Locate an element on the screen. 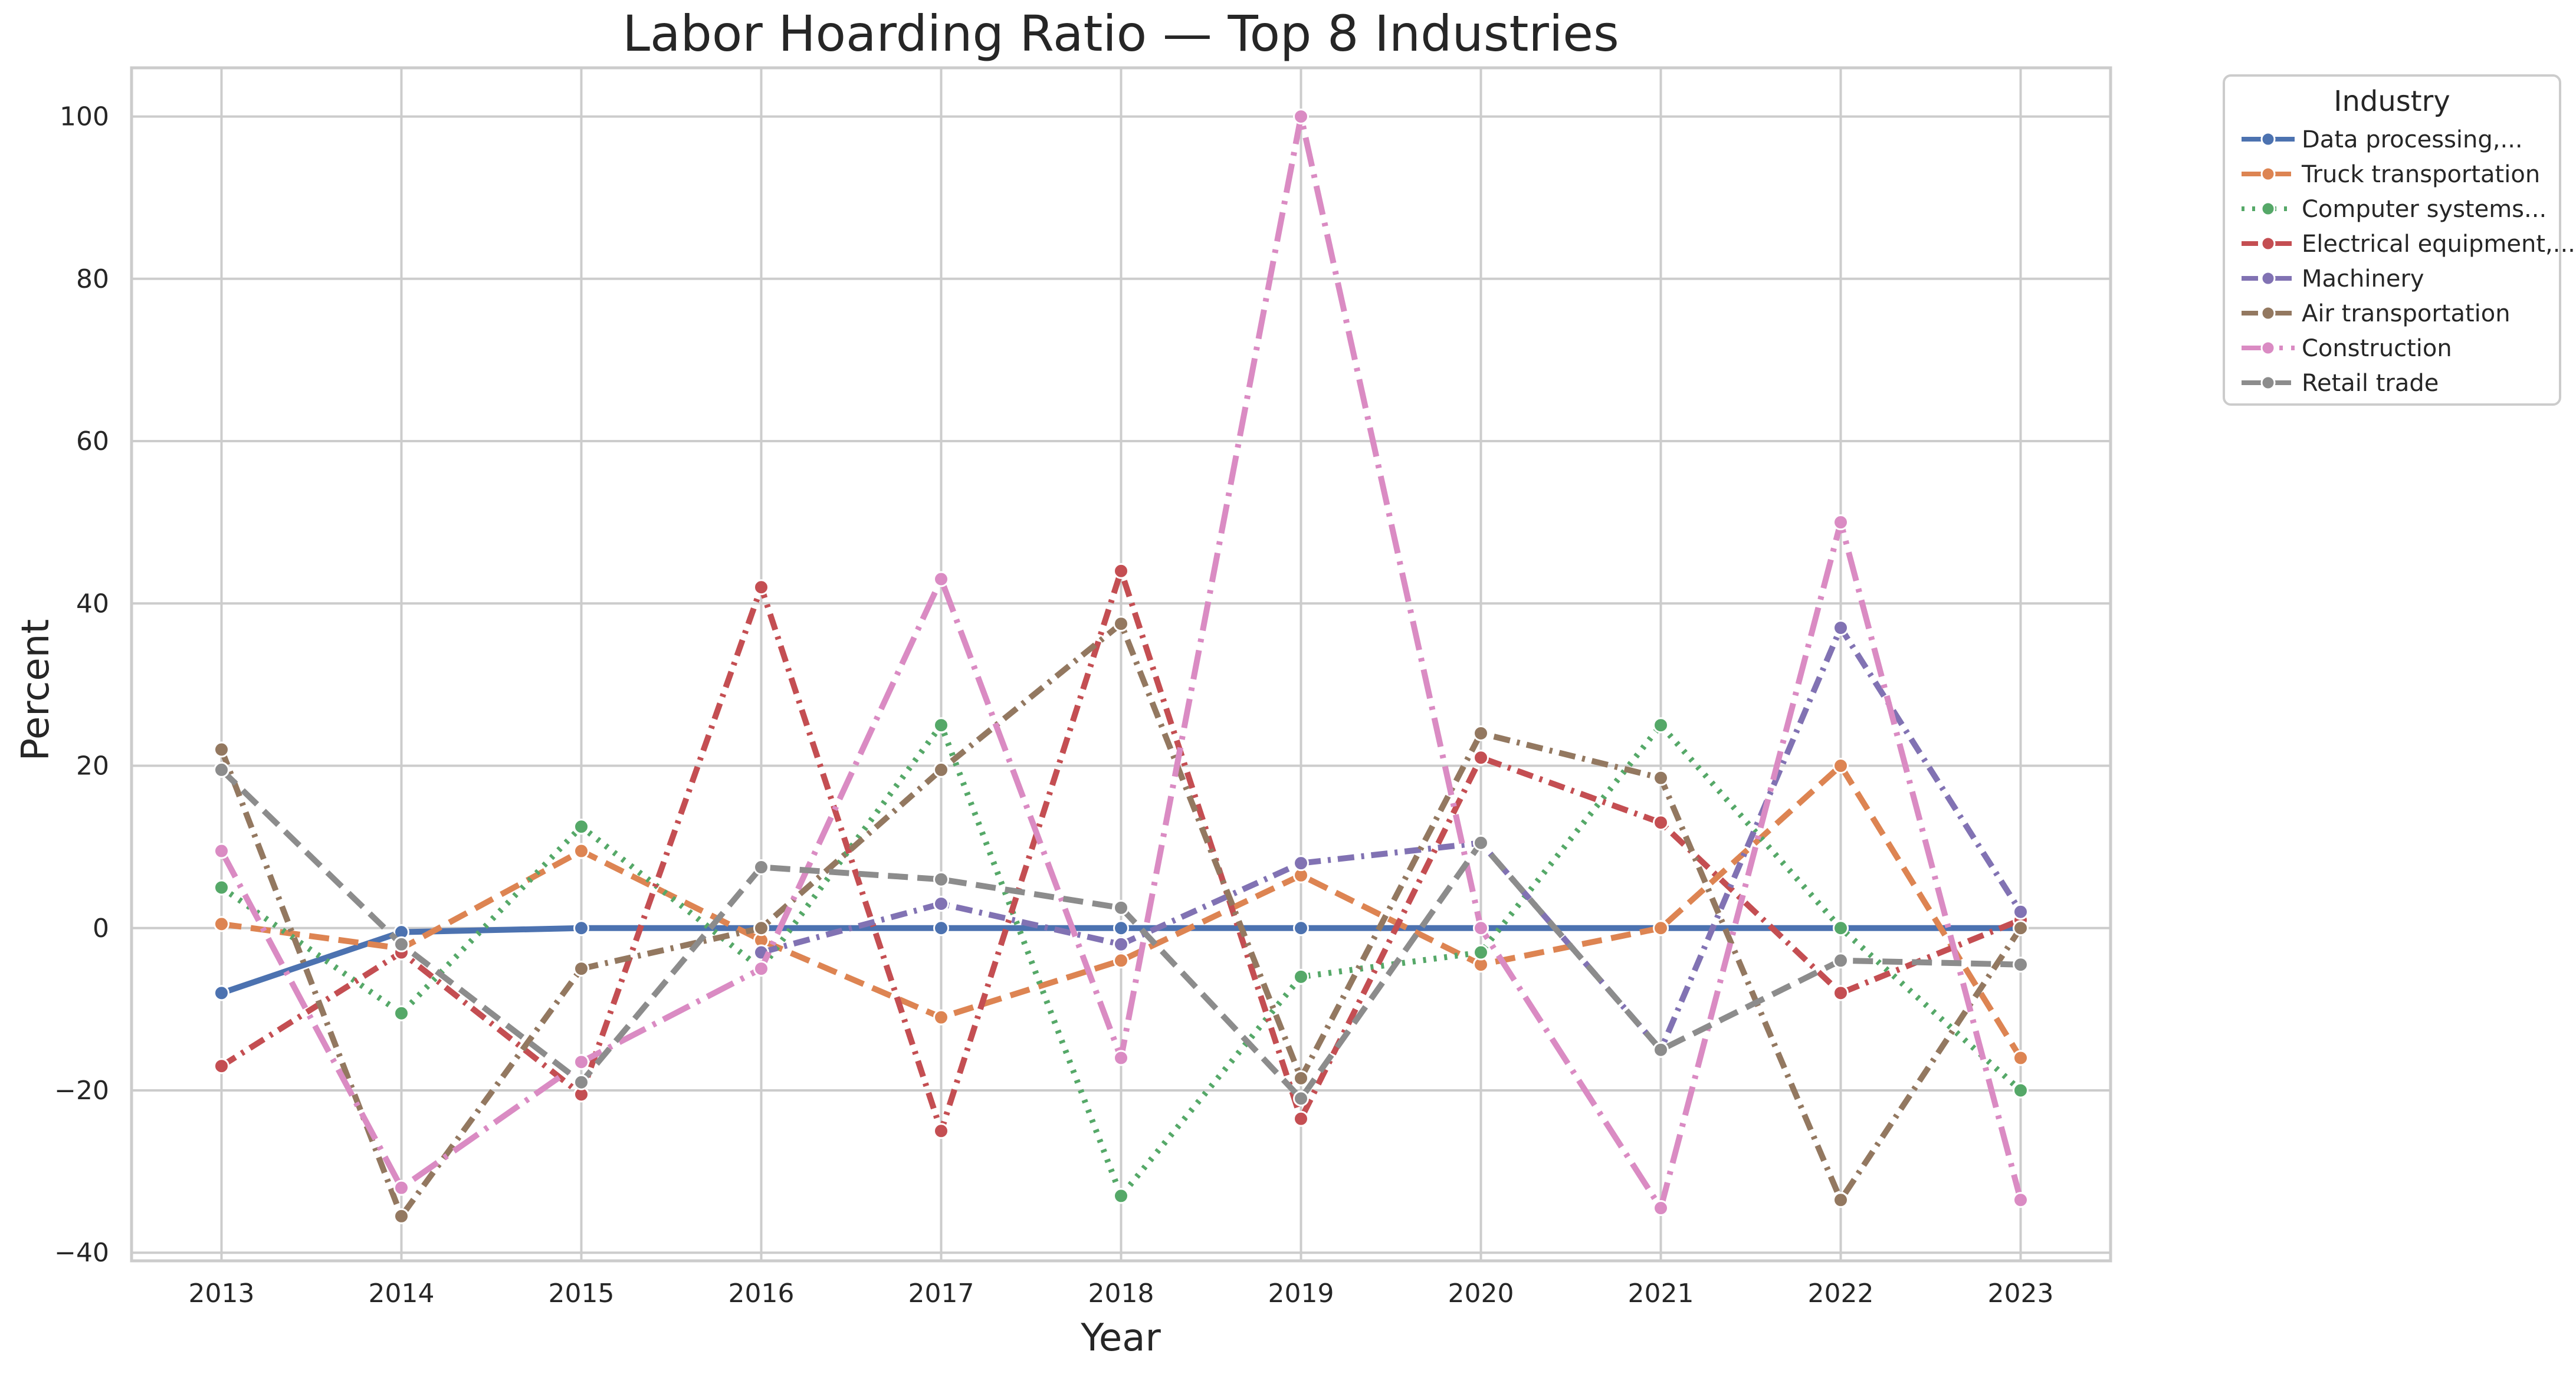 This screenshot has height=1377, width=2576. legend-item: Construction is located at coordinates (2347, 348).